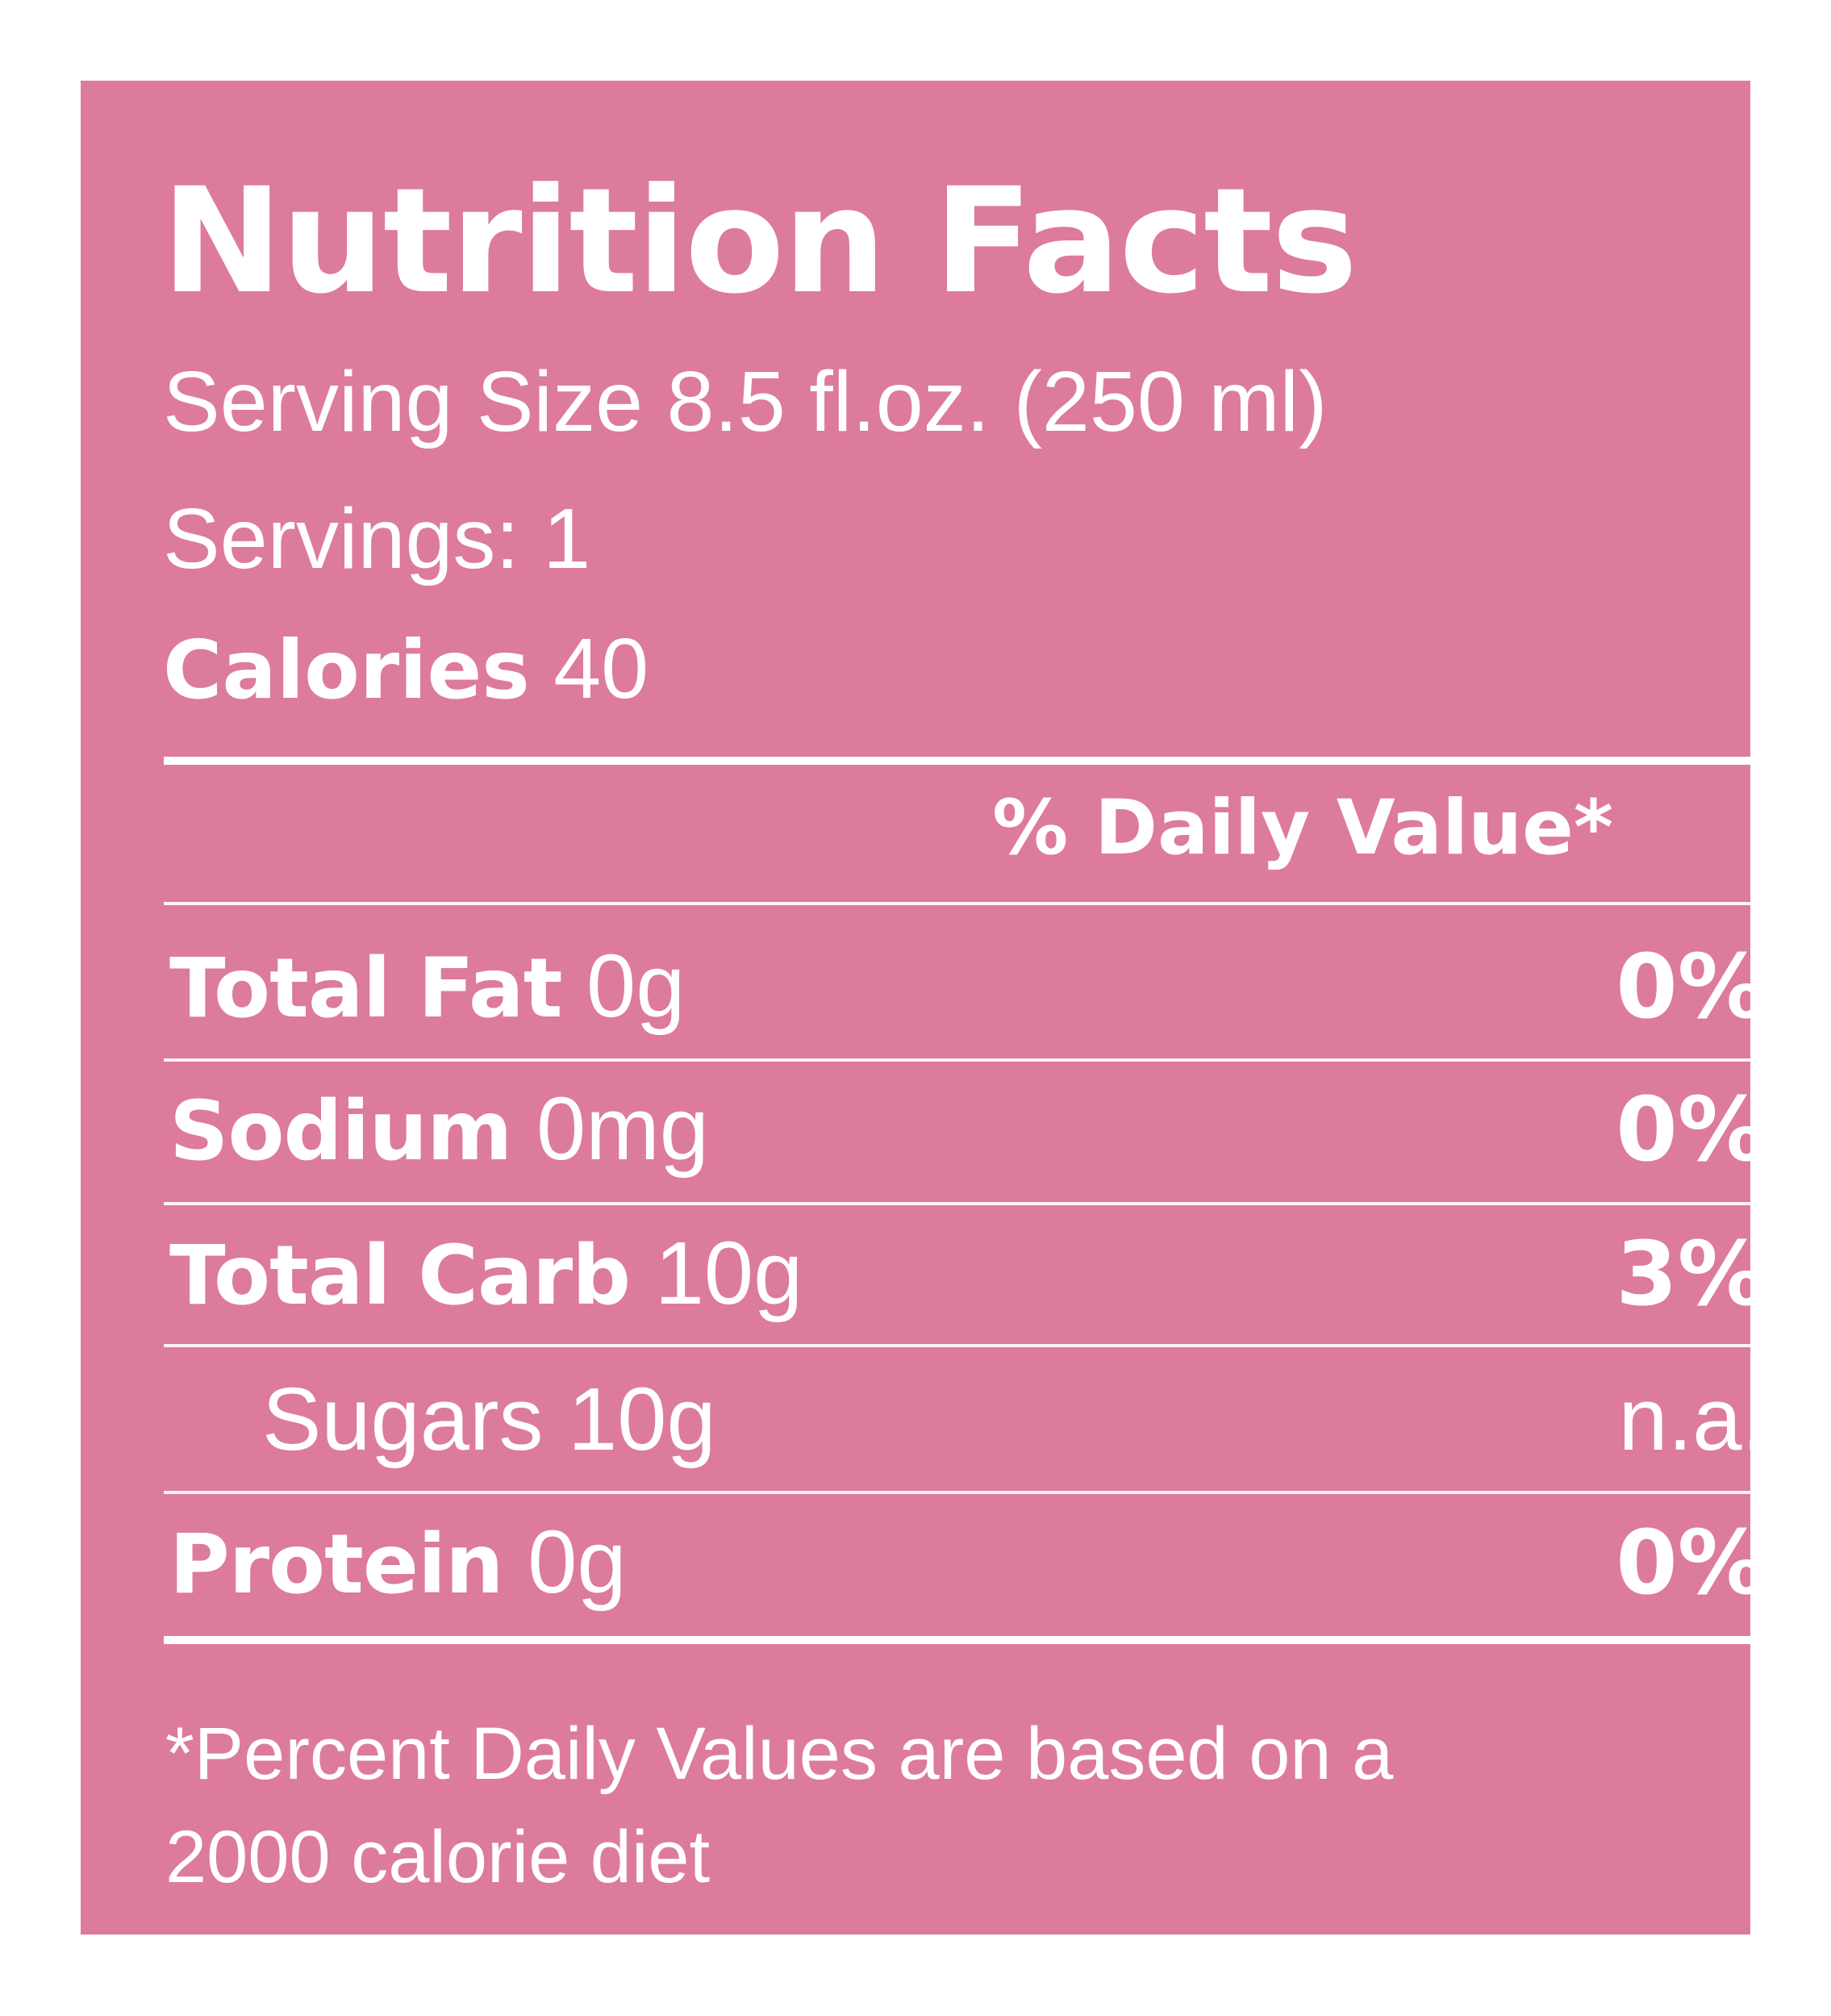 The width and height of the screenshot is (1831, 2016). I want to click on footnote-line-2: 2000 calorie diet, so click(438, 1857).